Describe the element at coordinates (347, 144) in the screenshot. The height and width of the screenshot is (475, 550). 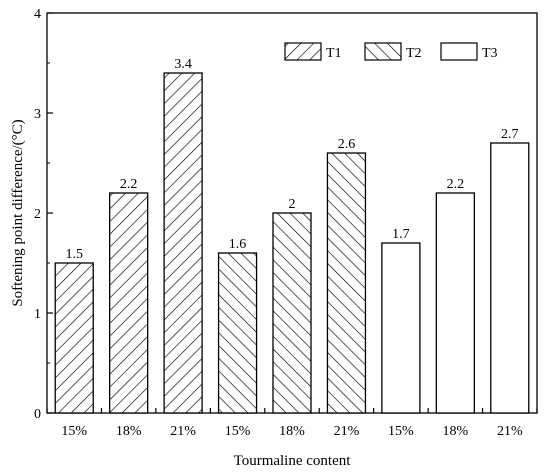
I see `data-label: 2.6` at that location.